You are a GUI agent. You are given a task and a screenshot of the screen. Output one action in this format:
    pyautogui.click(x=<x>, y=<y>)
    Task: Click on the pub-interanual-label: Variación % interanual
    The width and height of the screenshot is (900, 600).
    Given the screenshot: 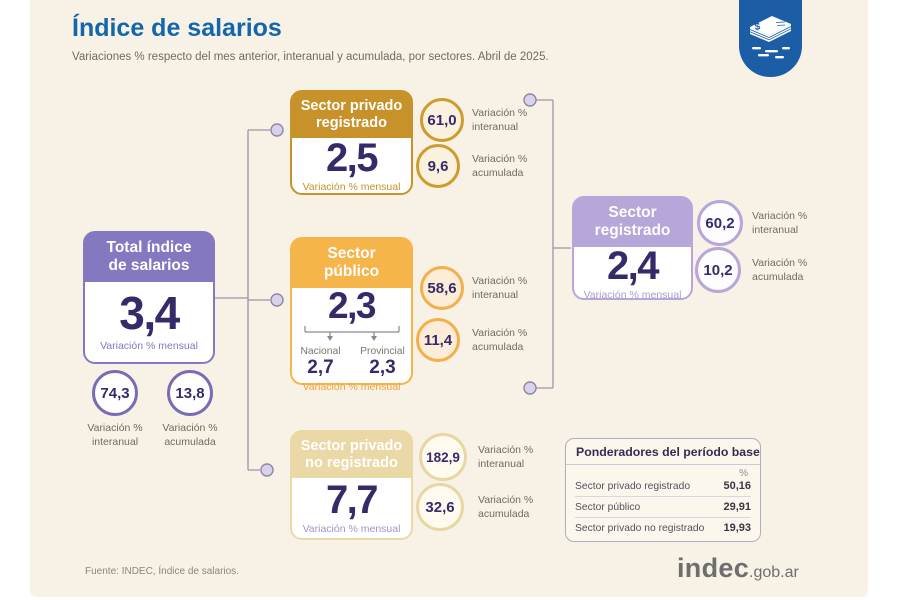 What is the action you would take?
    pyautogui.click(x=500, y=288)
    